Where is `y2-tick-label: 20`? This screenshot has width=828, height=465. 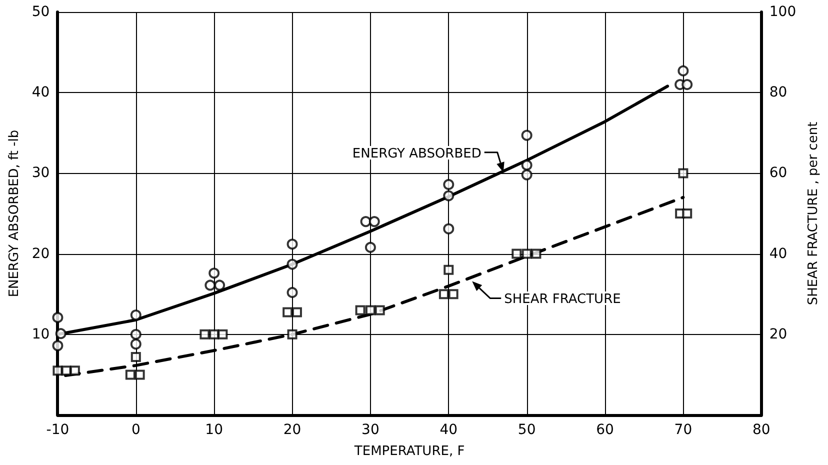 y2-tick-label: 20 is located at coordinates (778, 334).